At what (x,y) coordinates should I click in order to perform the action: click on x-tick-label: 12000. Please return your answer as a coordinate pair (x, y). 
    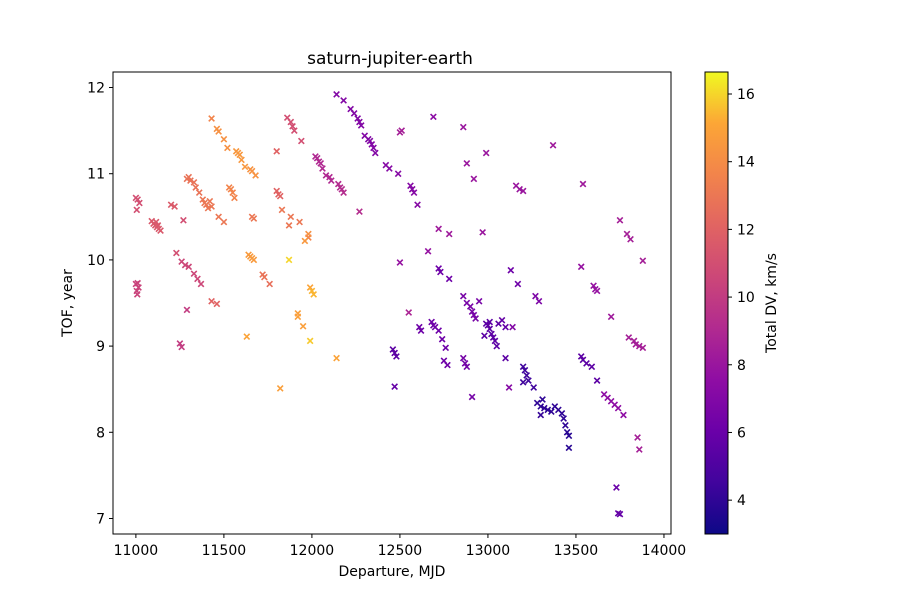
    Looking at the image, I should click on (312, 551).